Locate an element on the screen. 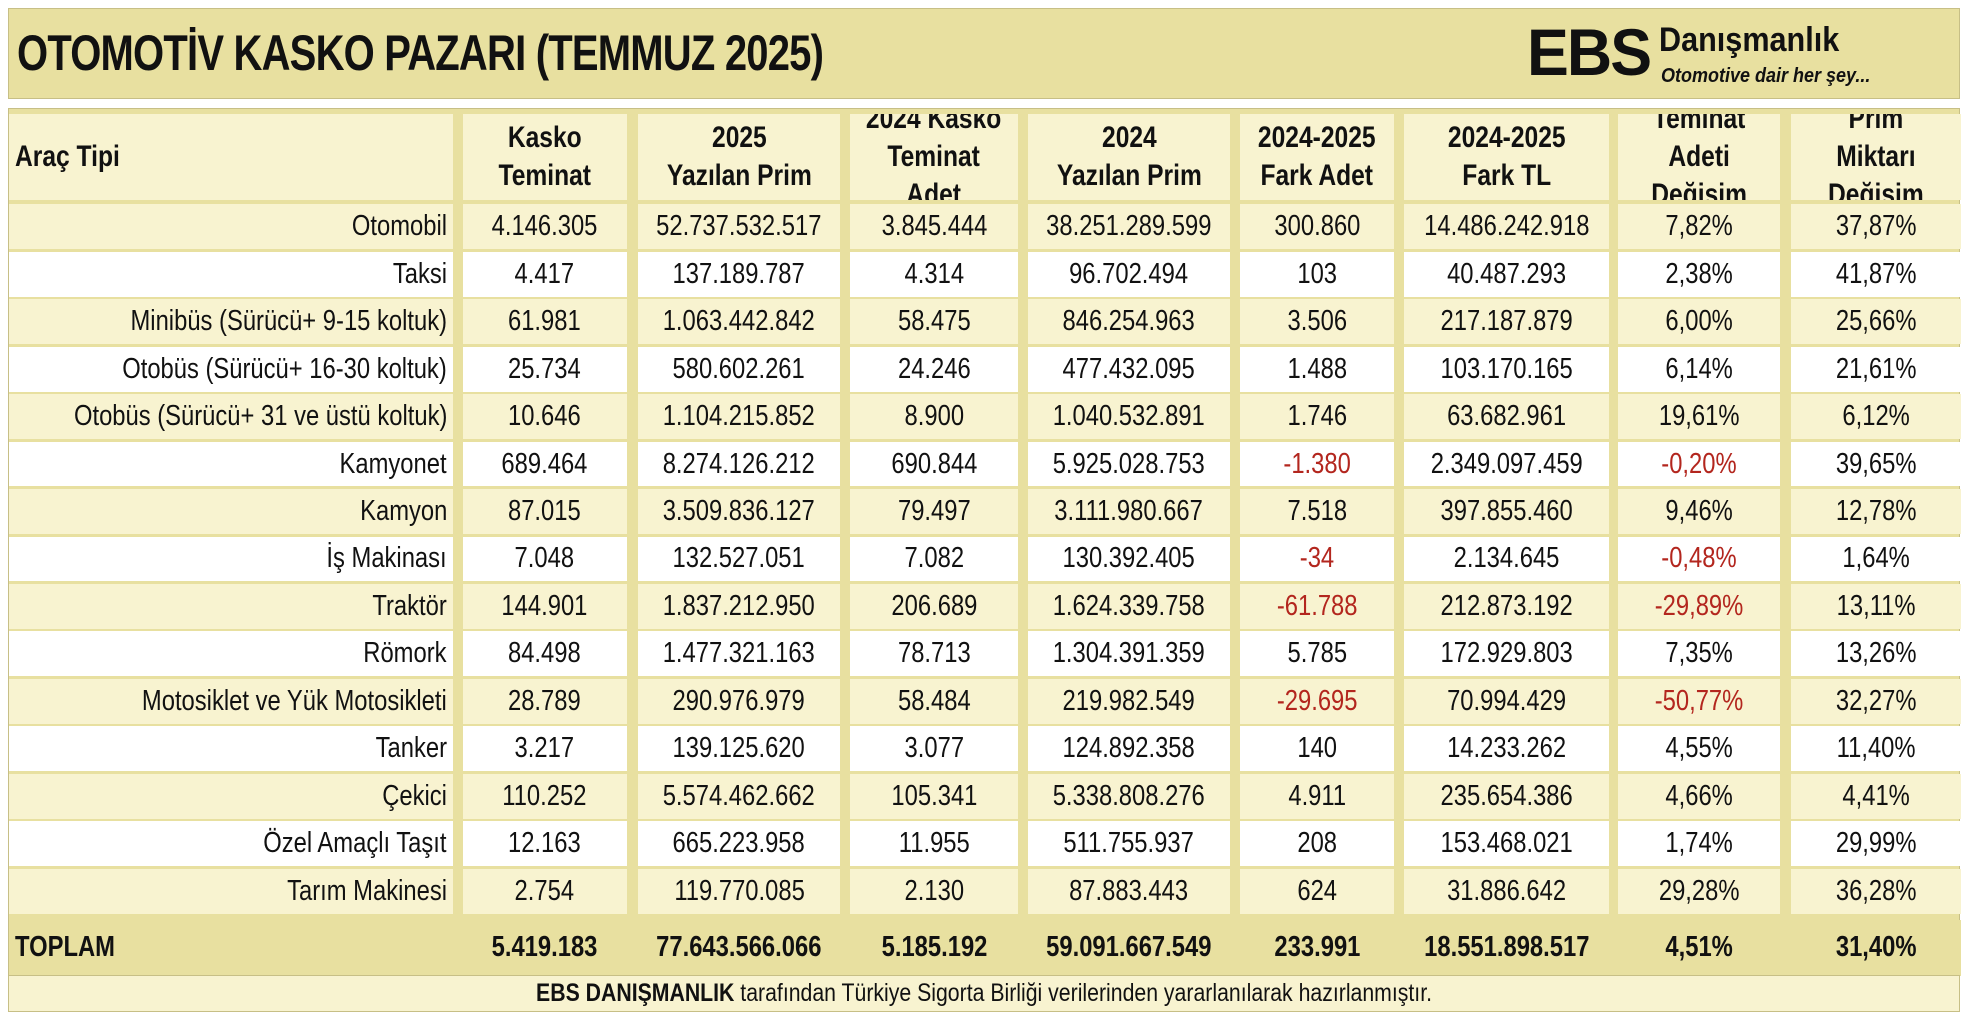  total-cell: 18.551.898.517 is located at coordinates (1506, 947).